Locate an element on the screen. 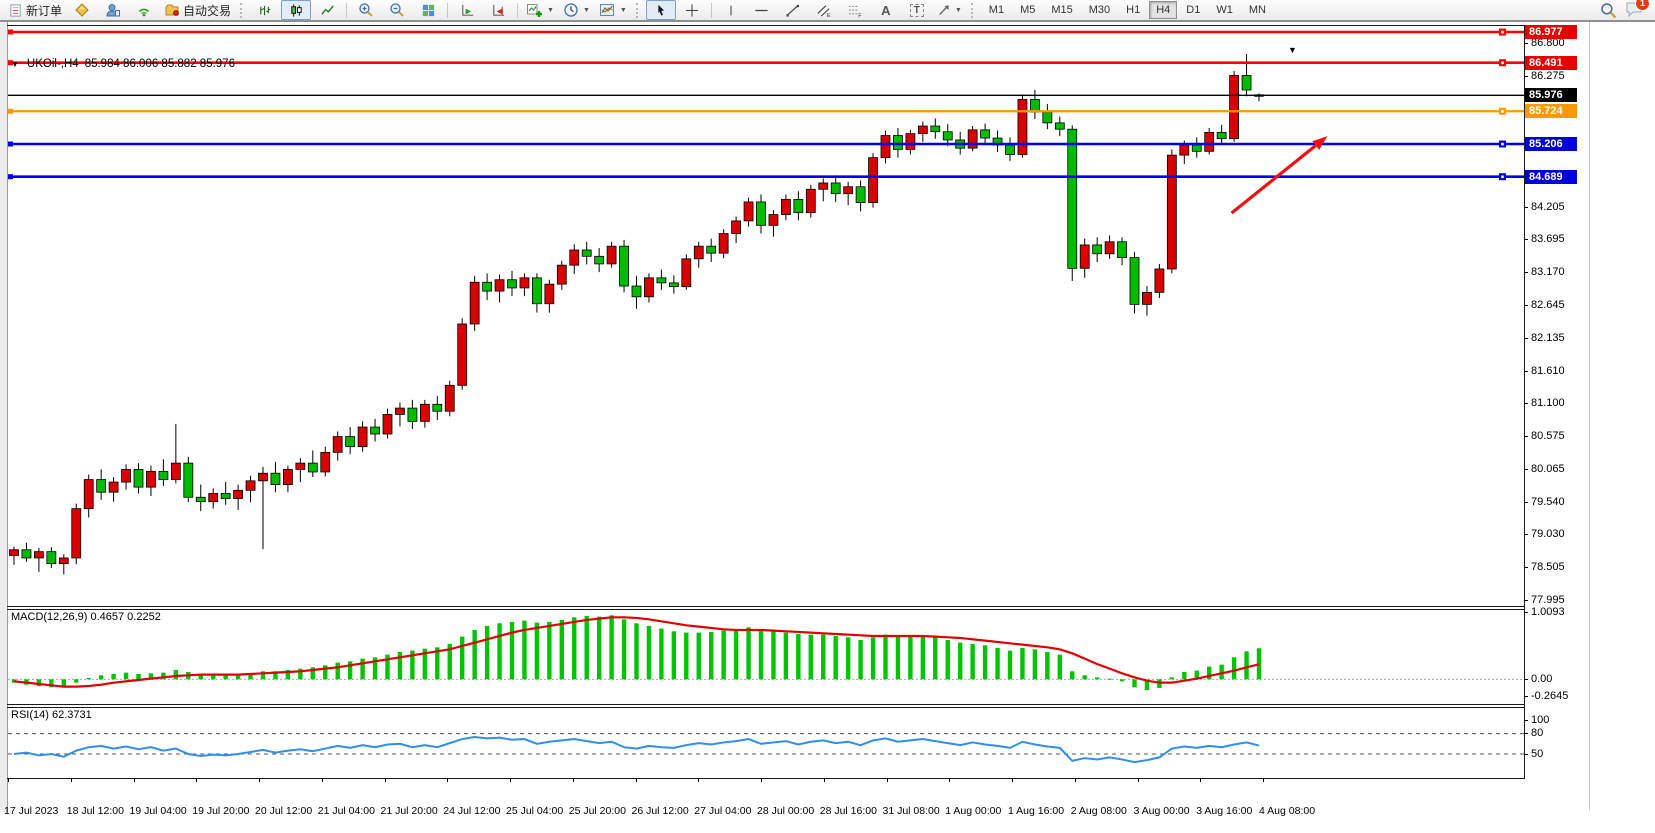  arrows-tool-button: ▼ is located at coordinates (949, 10).